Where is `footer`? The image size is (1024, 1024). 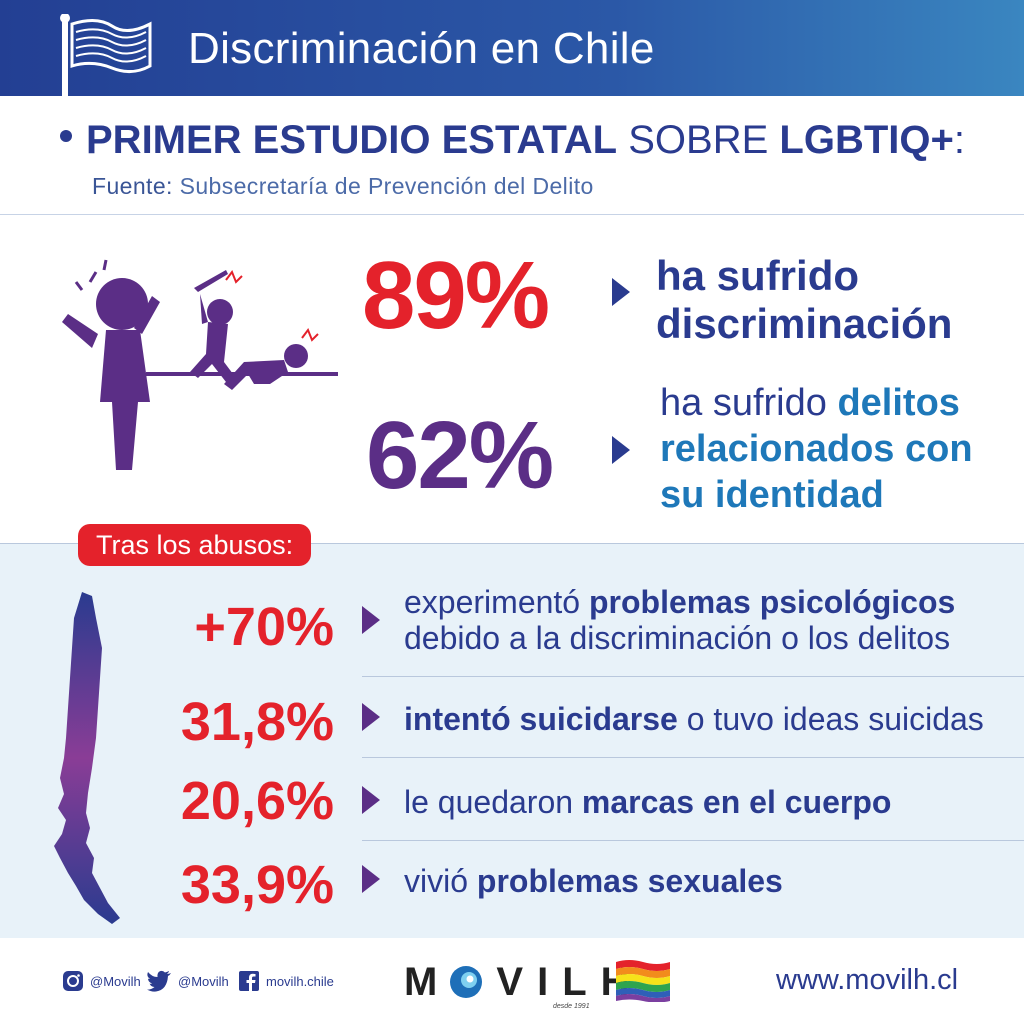 footer is located at coordinates (512, 981).